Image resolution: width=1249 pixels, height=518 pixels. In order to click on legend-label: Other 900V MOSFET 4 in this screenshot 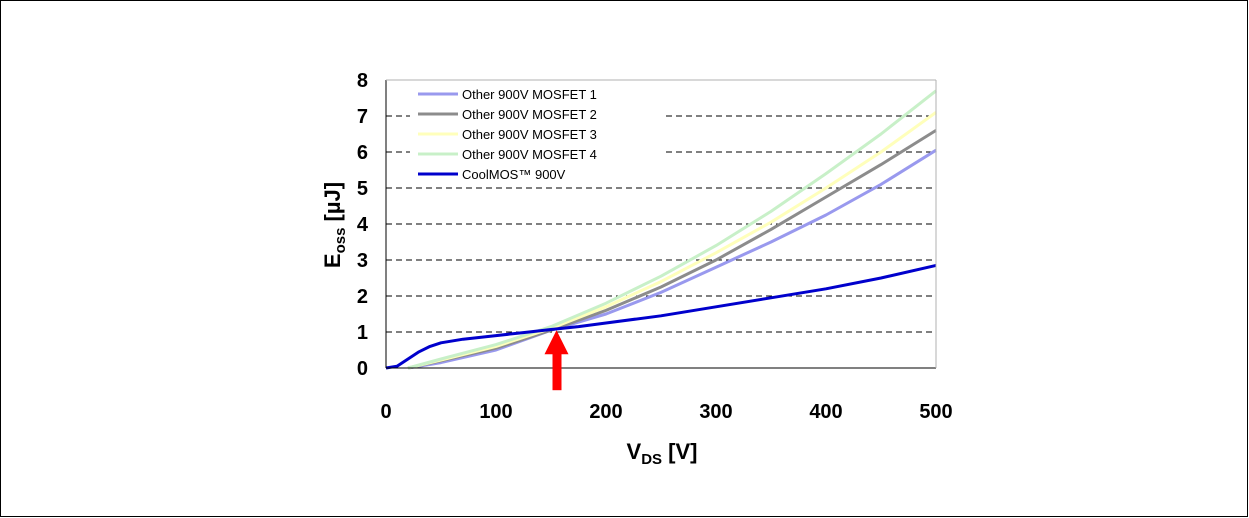, I will do `click(529, 154)`.